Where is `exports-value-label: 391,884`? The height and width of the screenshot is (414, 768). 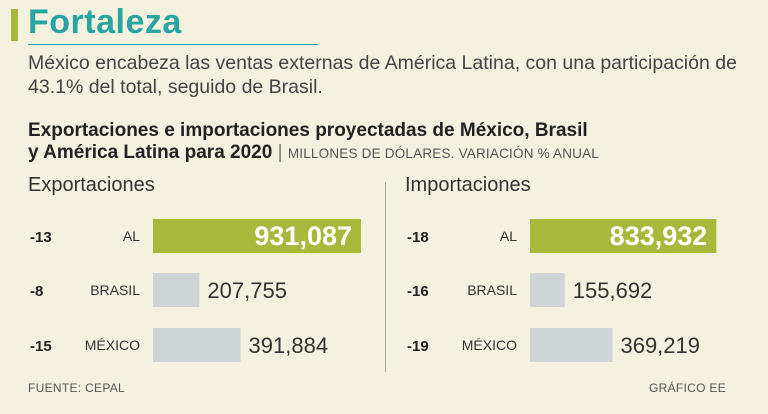
exports-value-label: 391,884 is located at coordinates (289, 345).